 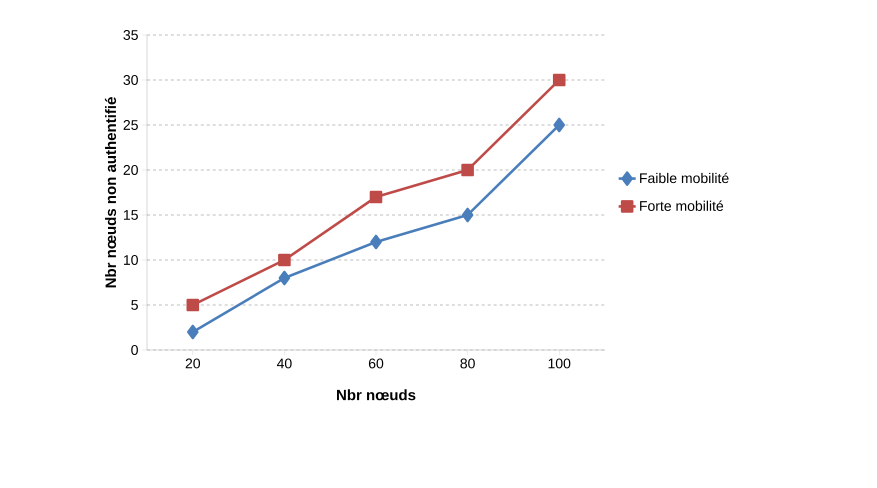 What do you see at coordinates (682, 205) in the screenshot?
I see `legend-label: Forte mobilité` at bounding box center [682, 205].